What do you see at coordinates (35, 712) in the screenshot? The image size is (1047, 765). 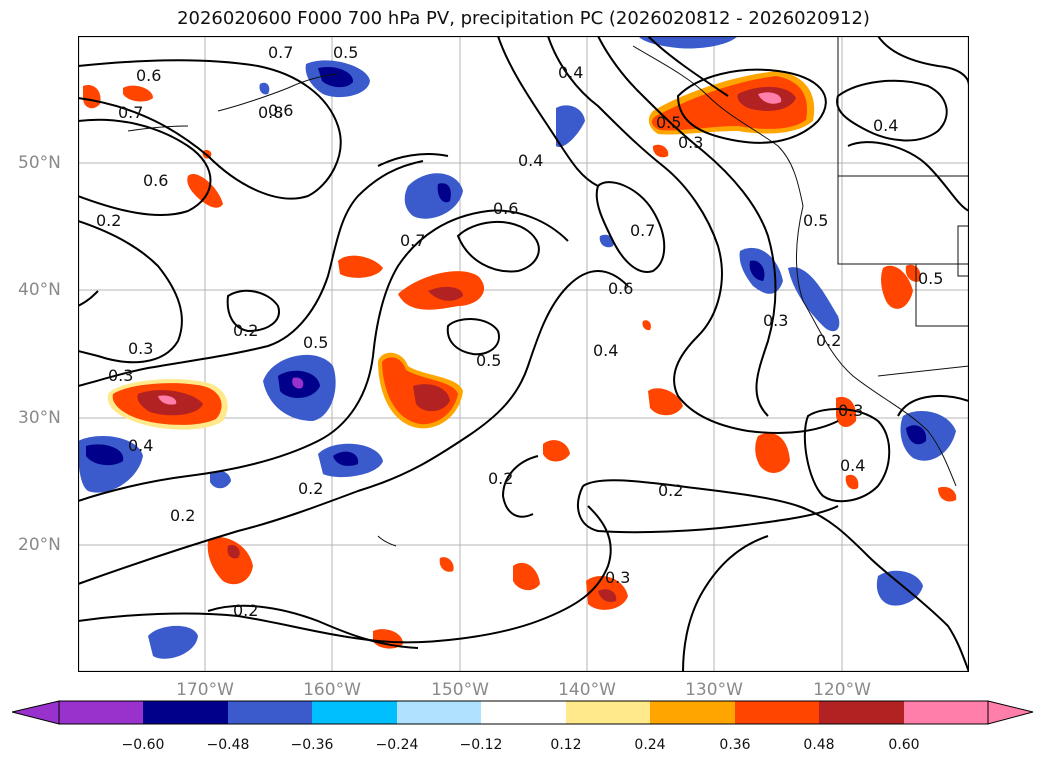 I see `colorbar-extend-low` at bounding box center [35, 712].